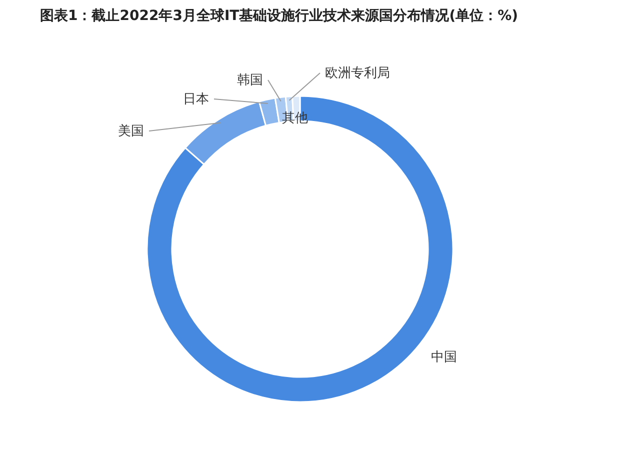 The width and height of the screenshot is (632, 465). I want to click on slice-label: 中国, so click(444, 357).